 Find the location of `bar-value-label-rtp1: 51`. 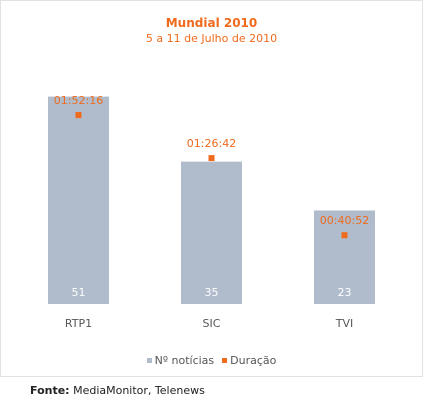

bar-value-label-rtp1: 51 is located at coordinates (79, 292).